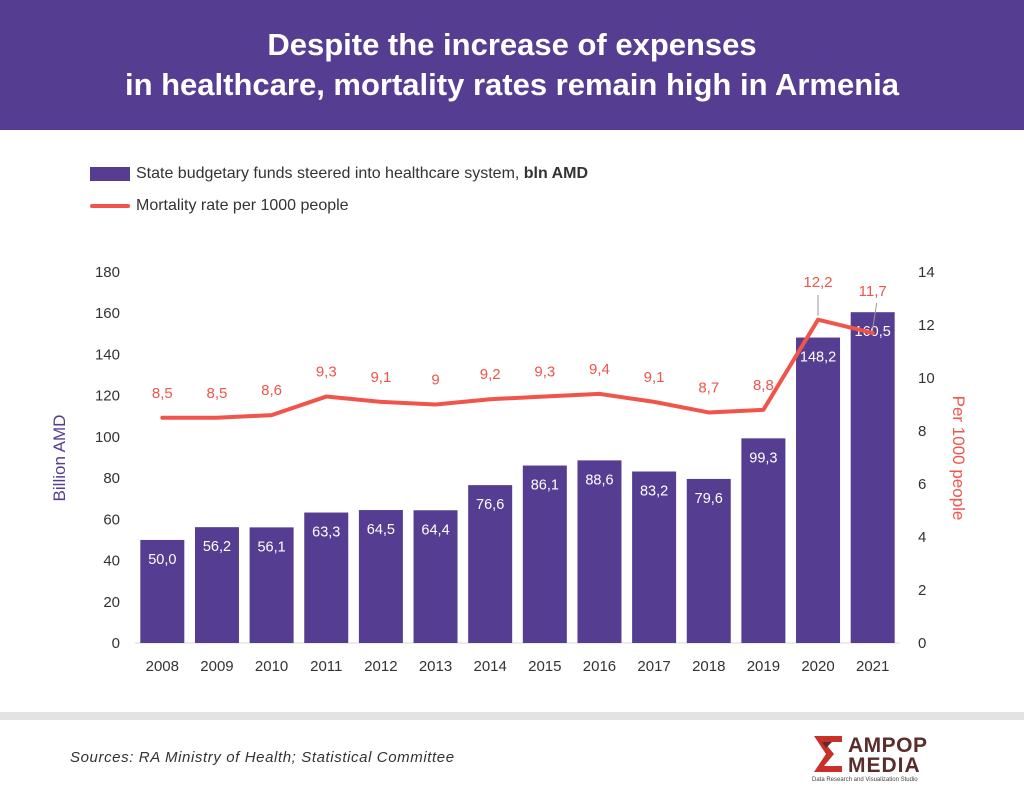 The height and width of the screenshot is (802, 1024). What do you see at coordinates (556, 173) in the screenshot?
I see `legend-bar-unit: bln AMD` at bounding box center [556, 173].